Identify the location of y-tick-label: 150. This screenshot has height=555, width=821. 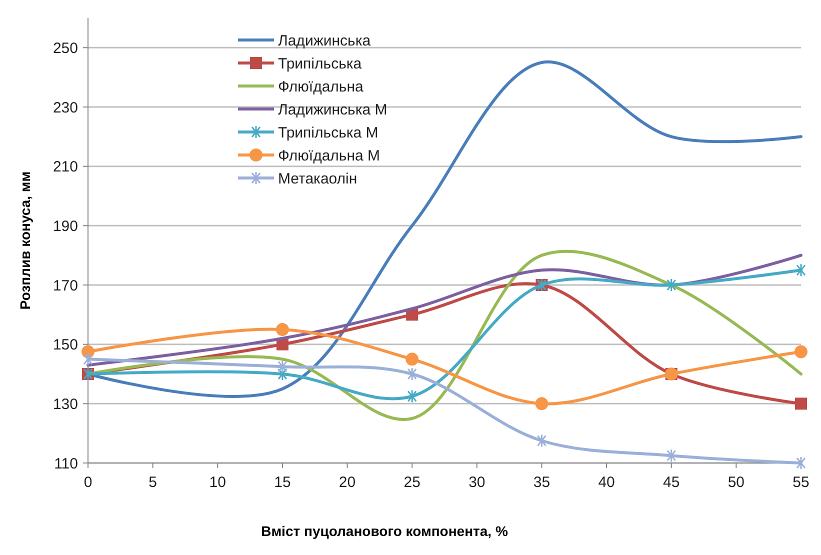
(65, 345).